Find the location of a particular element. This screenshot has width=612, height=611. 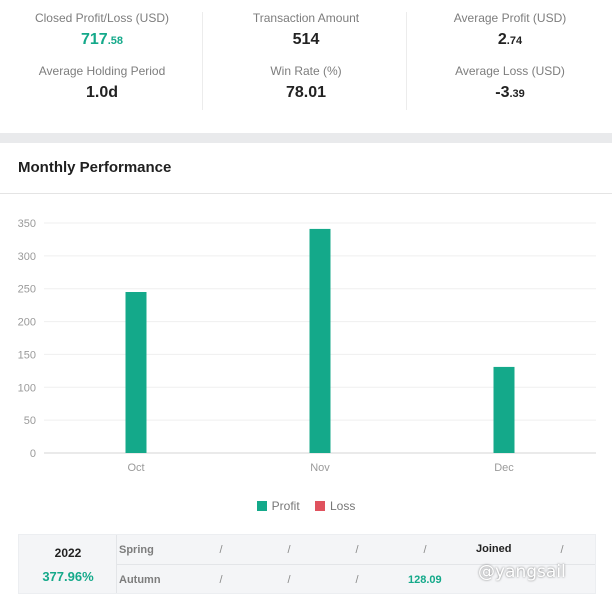

x-tick-label: Nov is located at coordinates (320, 468).